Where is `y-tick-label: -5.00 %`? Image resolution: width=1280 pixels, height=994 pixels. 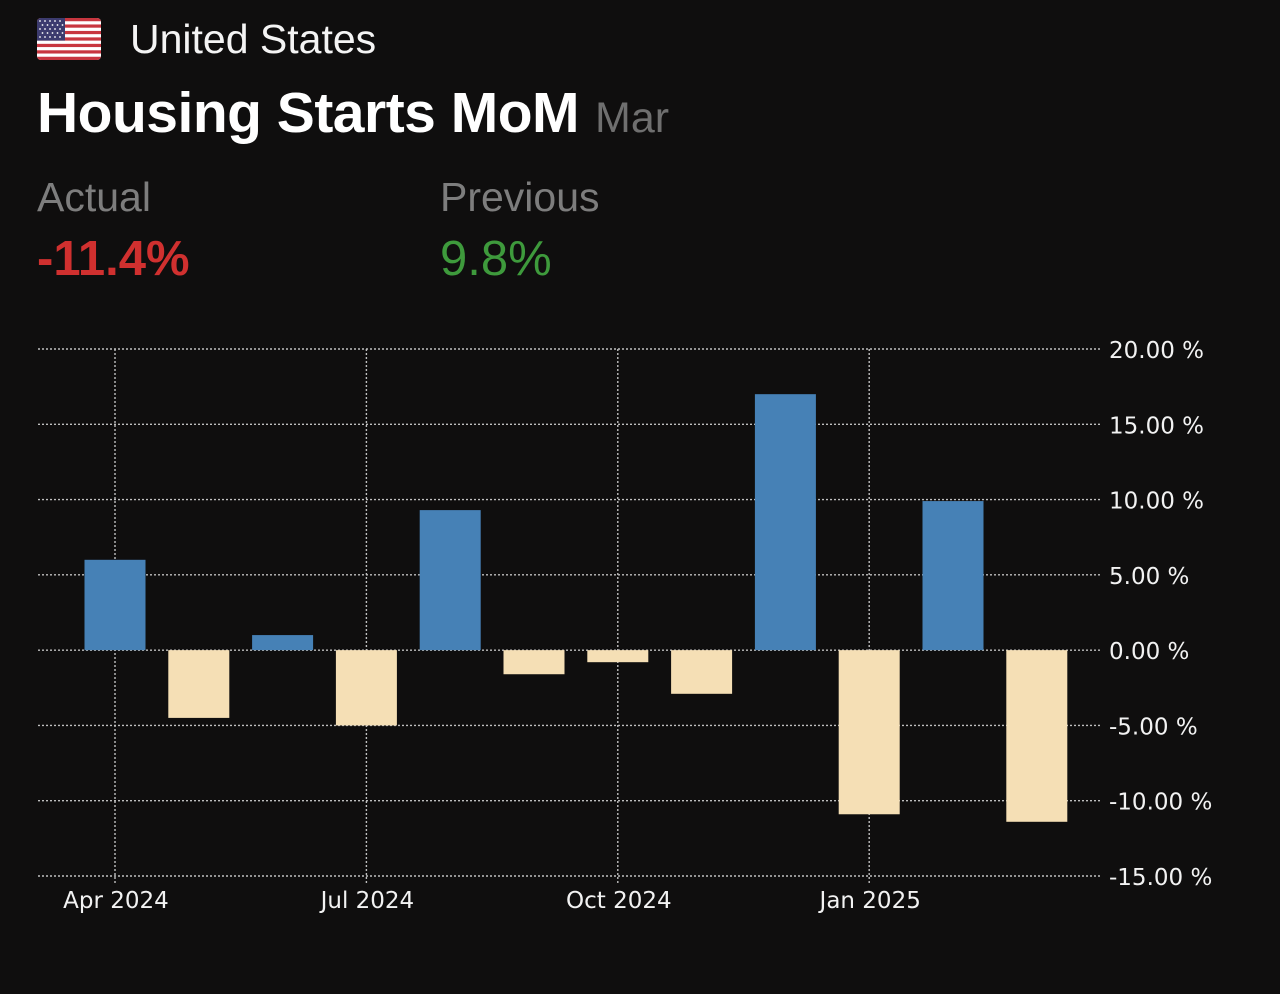
y-tick-label: -5.00 % is located at coordinates (1153, 727).